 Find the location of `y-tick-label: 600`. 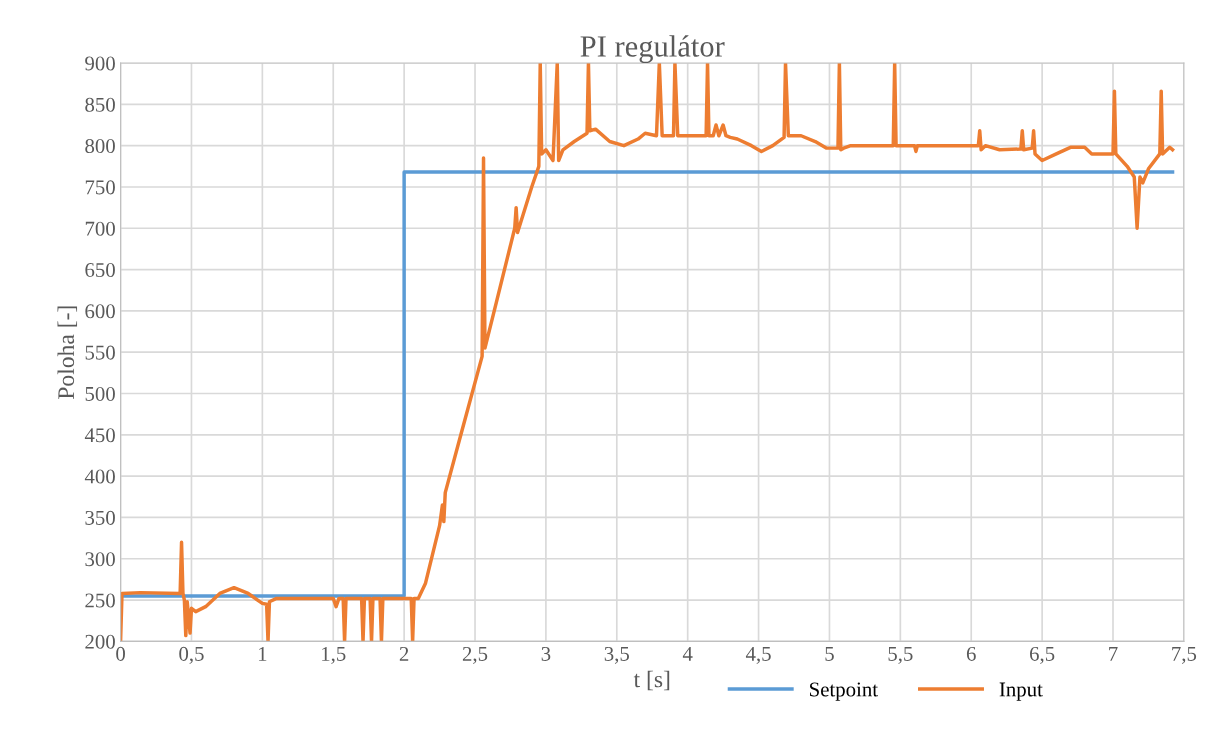

y-tick-label: 600 is located at coordinates (100, 311).